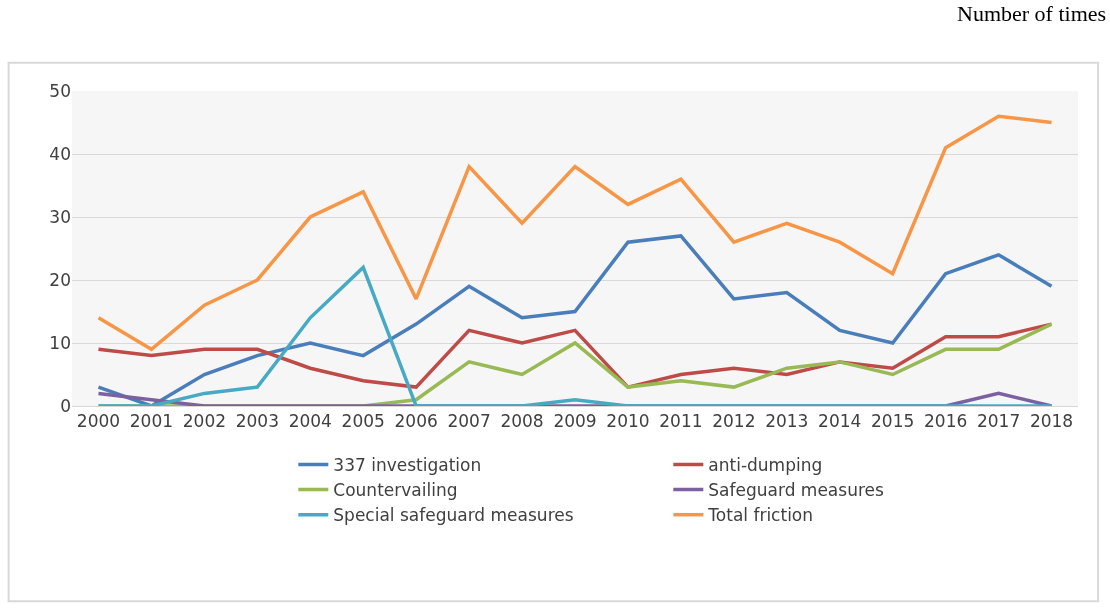 Image resolution: width=1110 pixels, height=609 pixels. What do you see at coordinates (796, 490) in the screenshot?
I see `legend-label: Safeguard measures` at bounding box center [796, 490].